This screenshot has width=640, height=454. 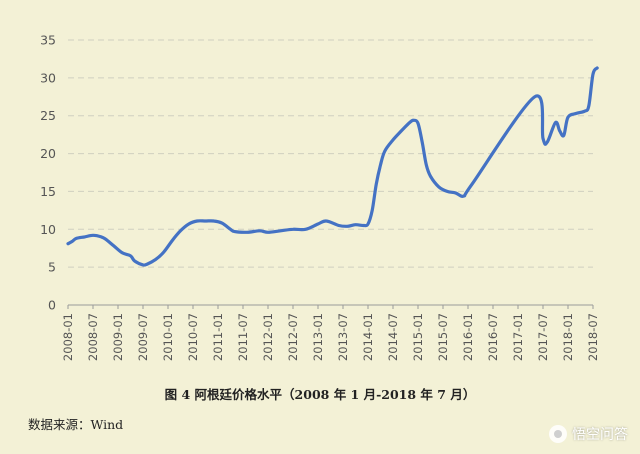 I want to click on watermark: 悟空问答, so click(x=588, y=434).